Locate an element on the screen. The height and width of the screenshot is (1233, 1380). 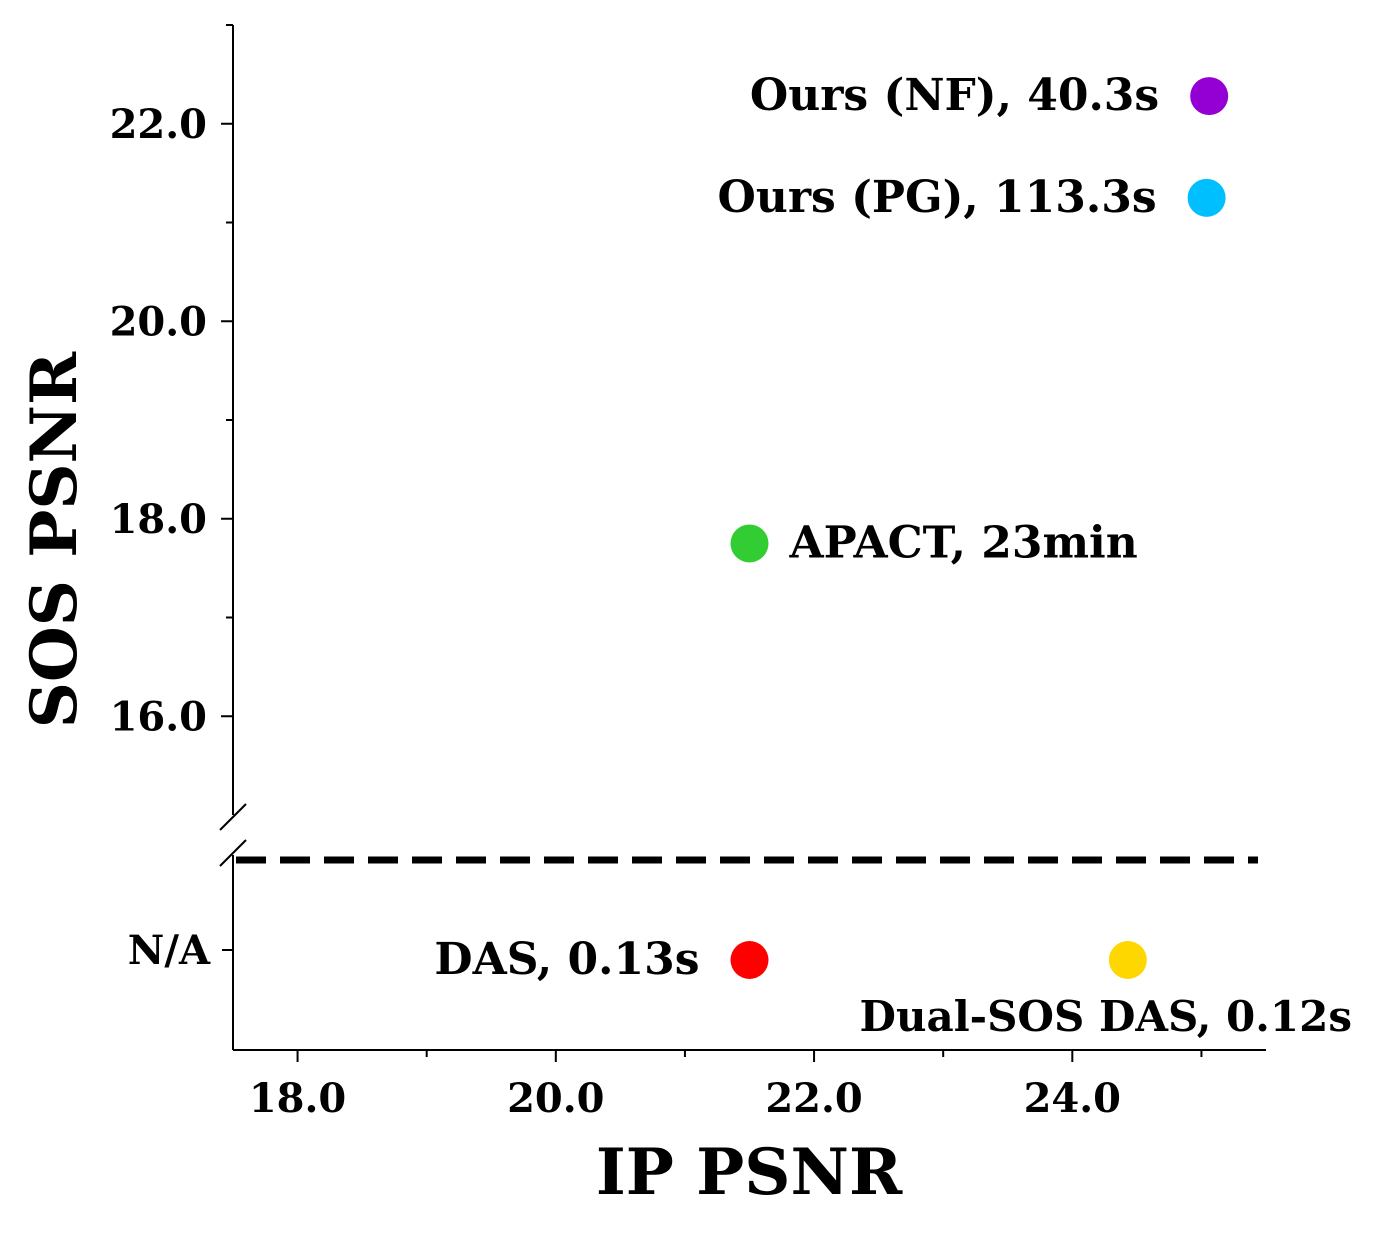
y-tick-label-3: 22.0 is located at coordinates (158, 124).